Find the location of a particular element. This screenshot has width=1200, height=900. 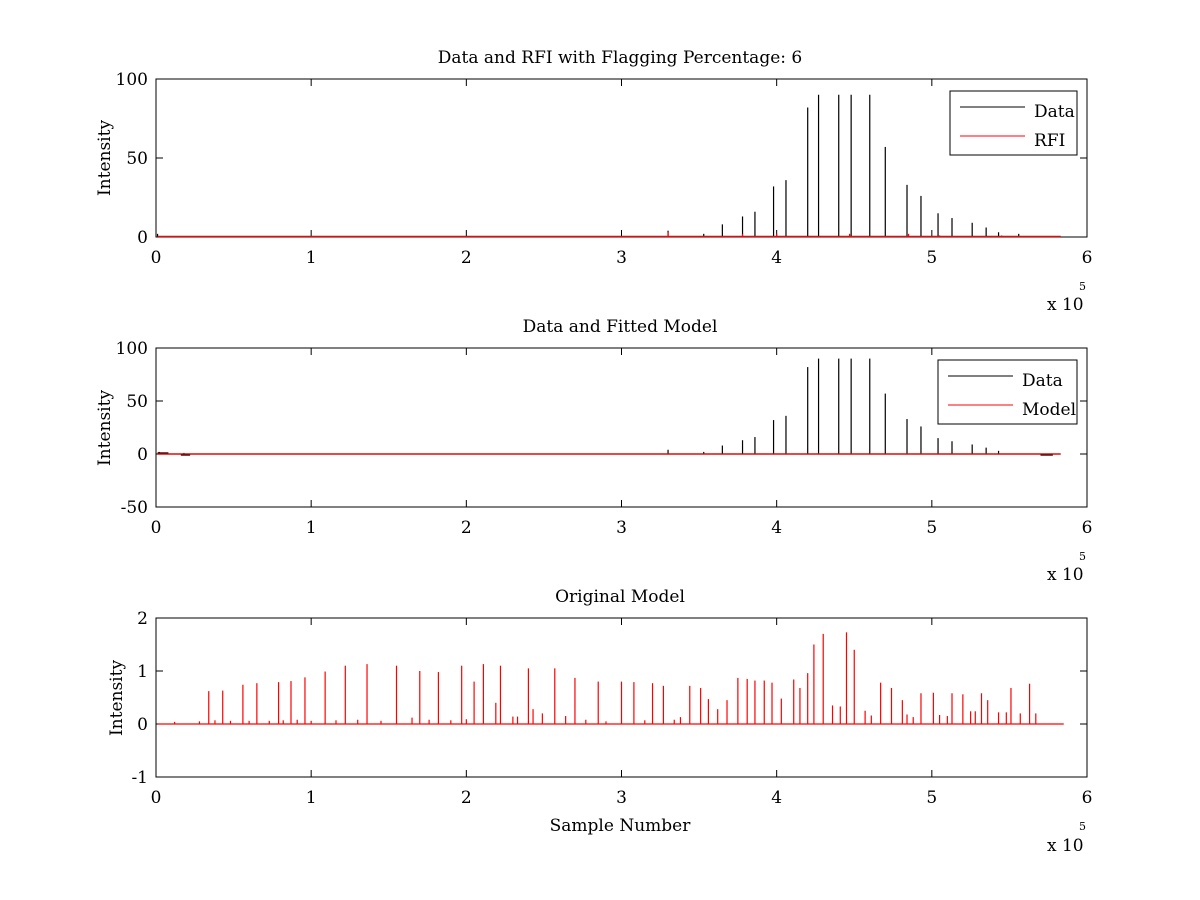

chart-title: Original Model is located at coordinates (620, 597).